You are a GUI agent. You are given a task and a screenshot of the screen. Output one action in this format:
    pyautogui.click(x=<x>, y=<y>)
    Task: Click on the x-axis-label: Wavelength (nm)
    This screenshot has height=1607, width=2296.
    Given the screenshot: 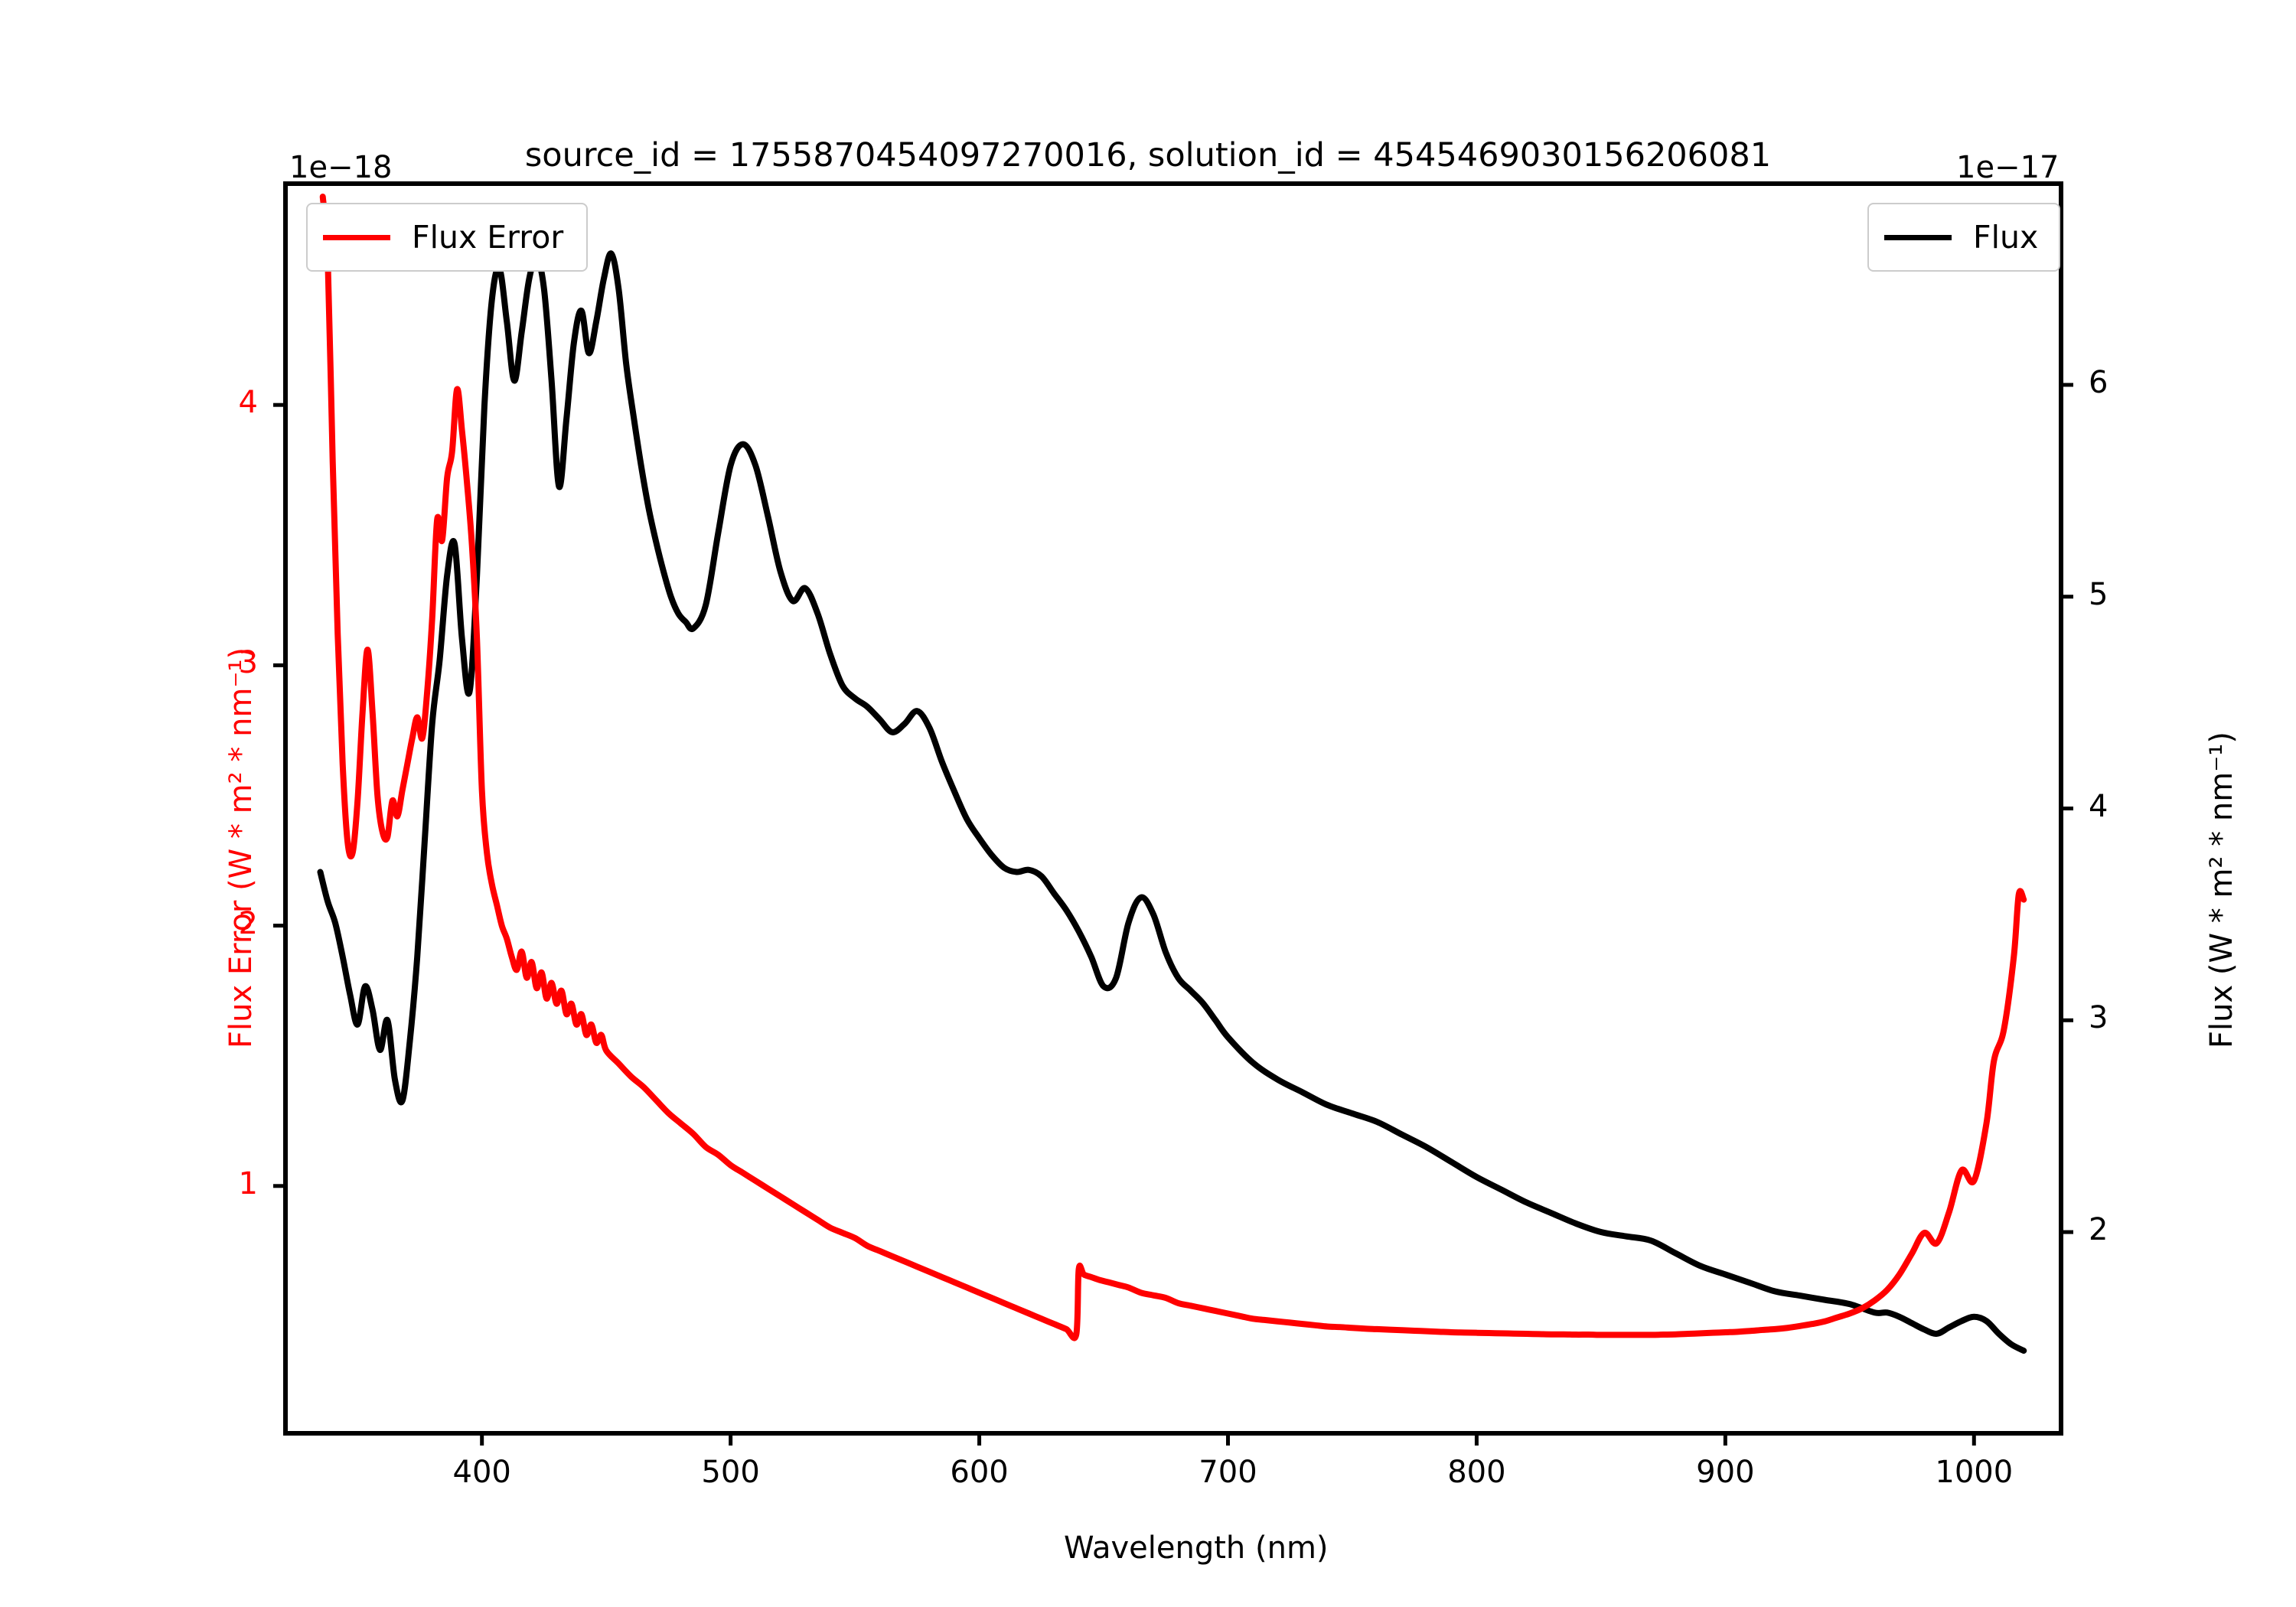 What is the action you would take?
    pyautogui.click(x=1196, y=1548)
    